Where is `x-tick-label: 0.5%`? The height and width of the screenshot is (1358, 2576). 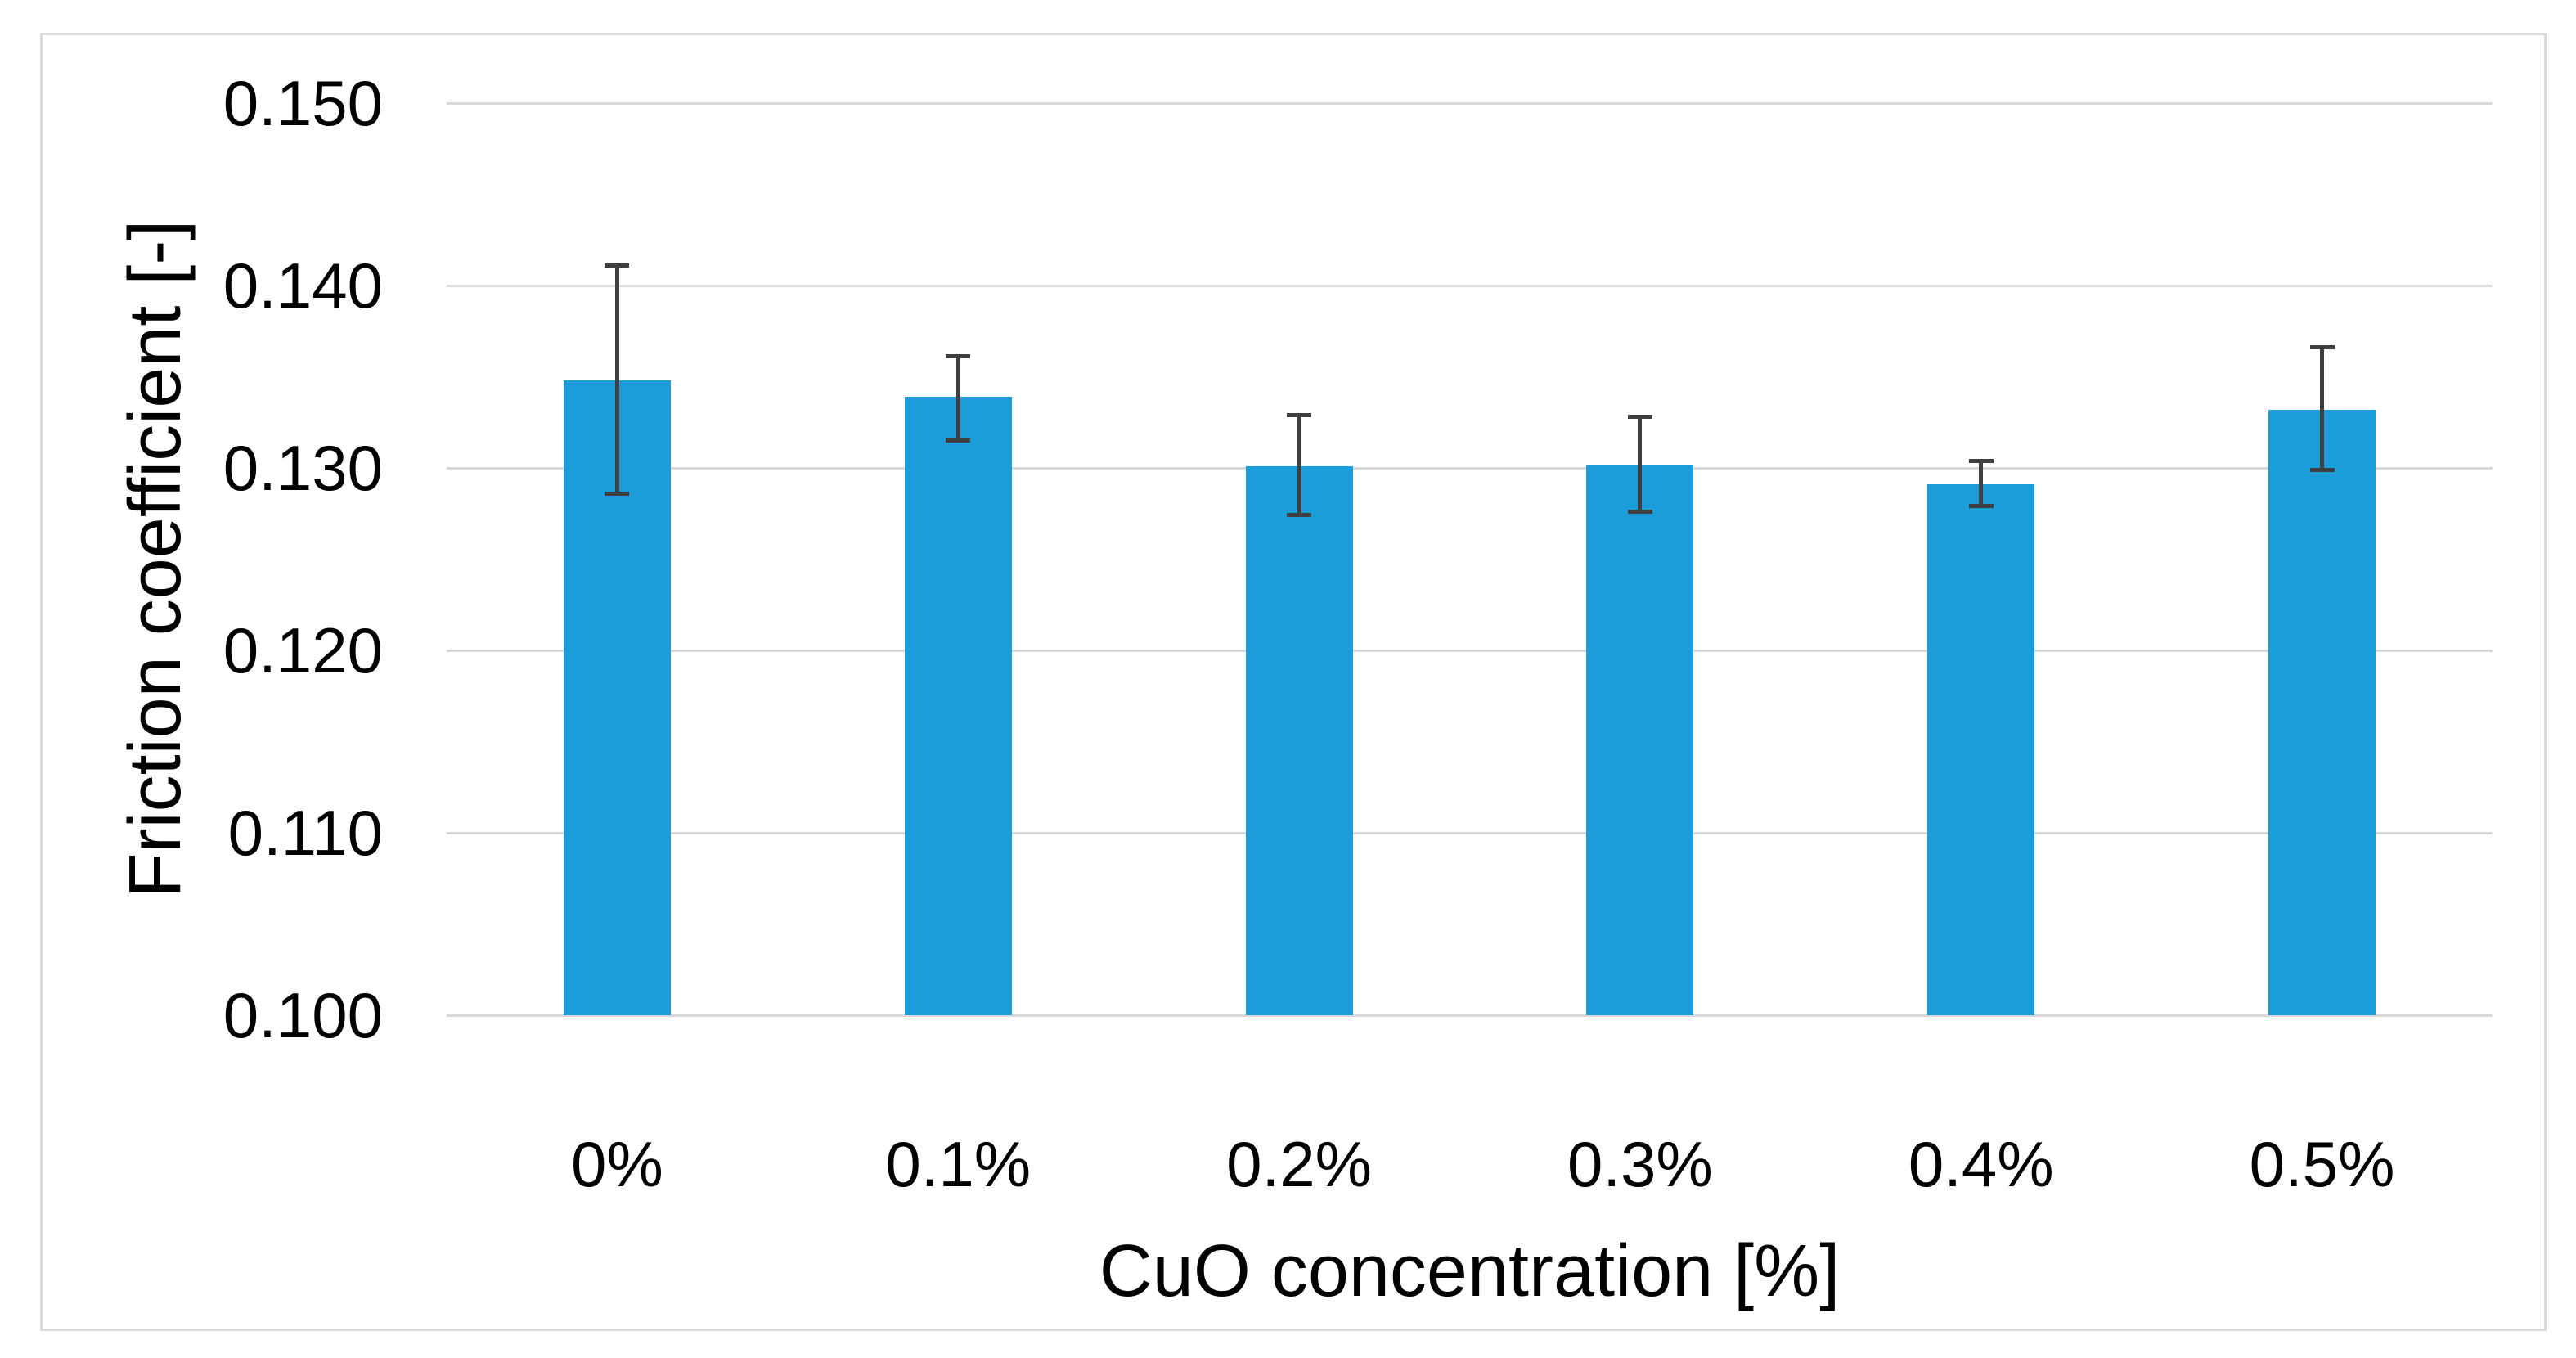
x-tick-label: 0.5% is located at coordinates (2322, 1164).